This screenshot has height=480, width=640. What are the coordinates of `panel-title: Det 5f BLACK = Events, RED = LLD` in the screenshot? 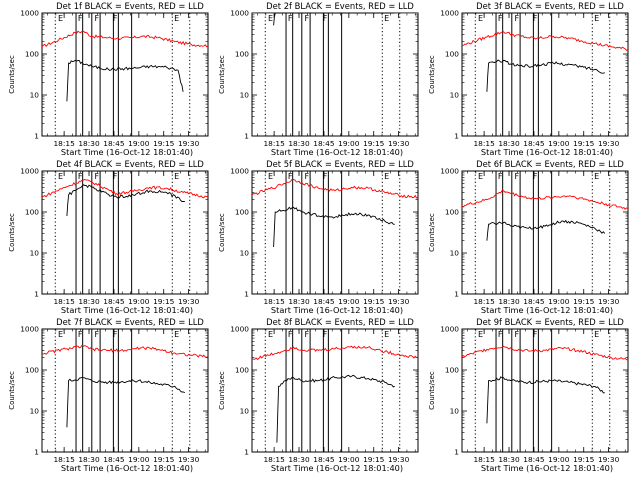 It's located at (340, 164).